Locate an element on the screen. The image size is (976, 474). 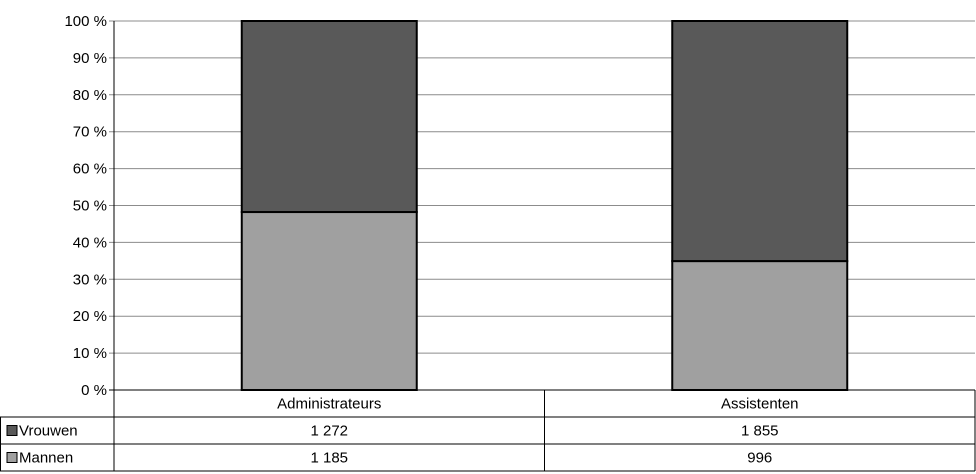
y-tick-label: 50 % is located at coordinates (90, 206).